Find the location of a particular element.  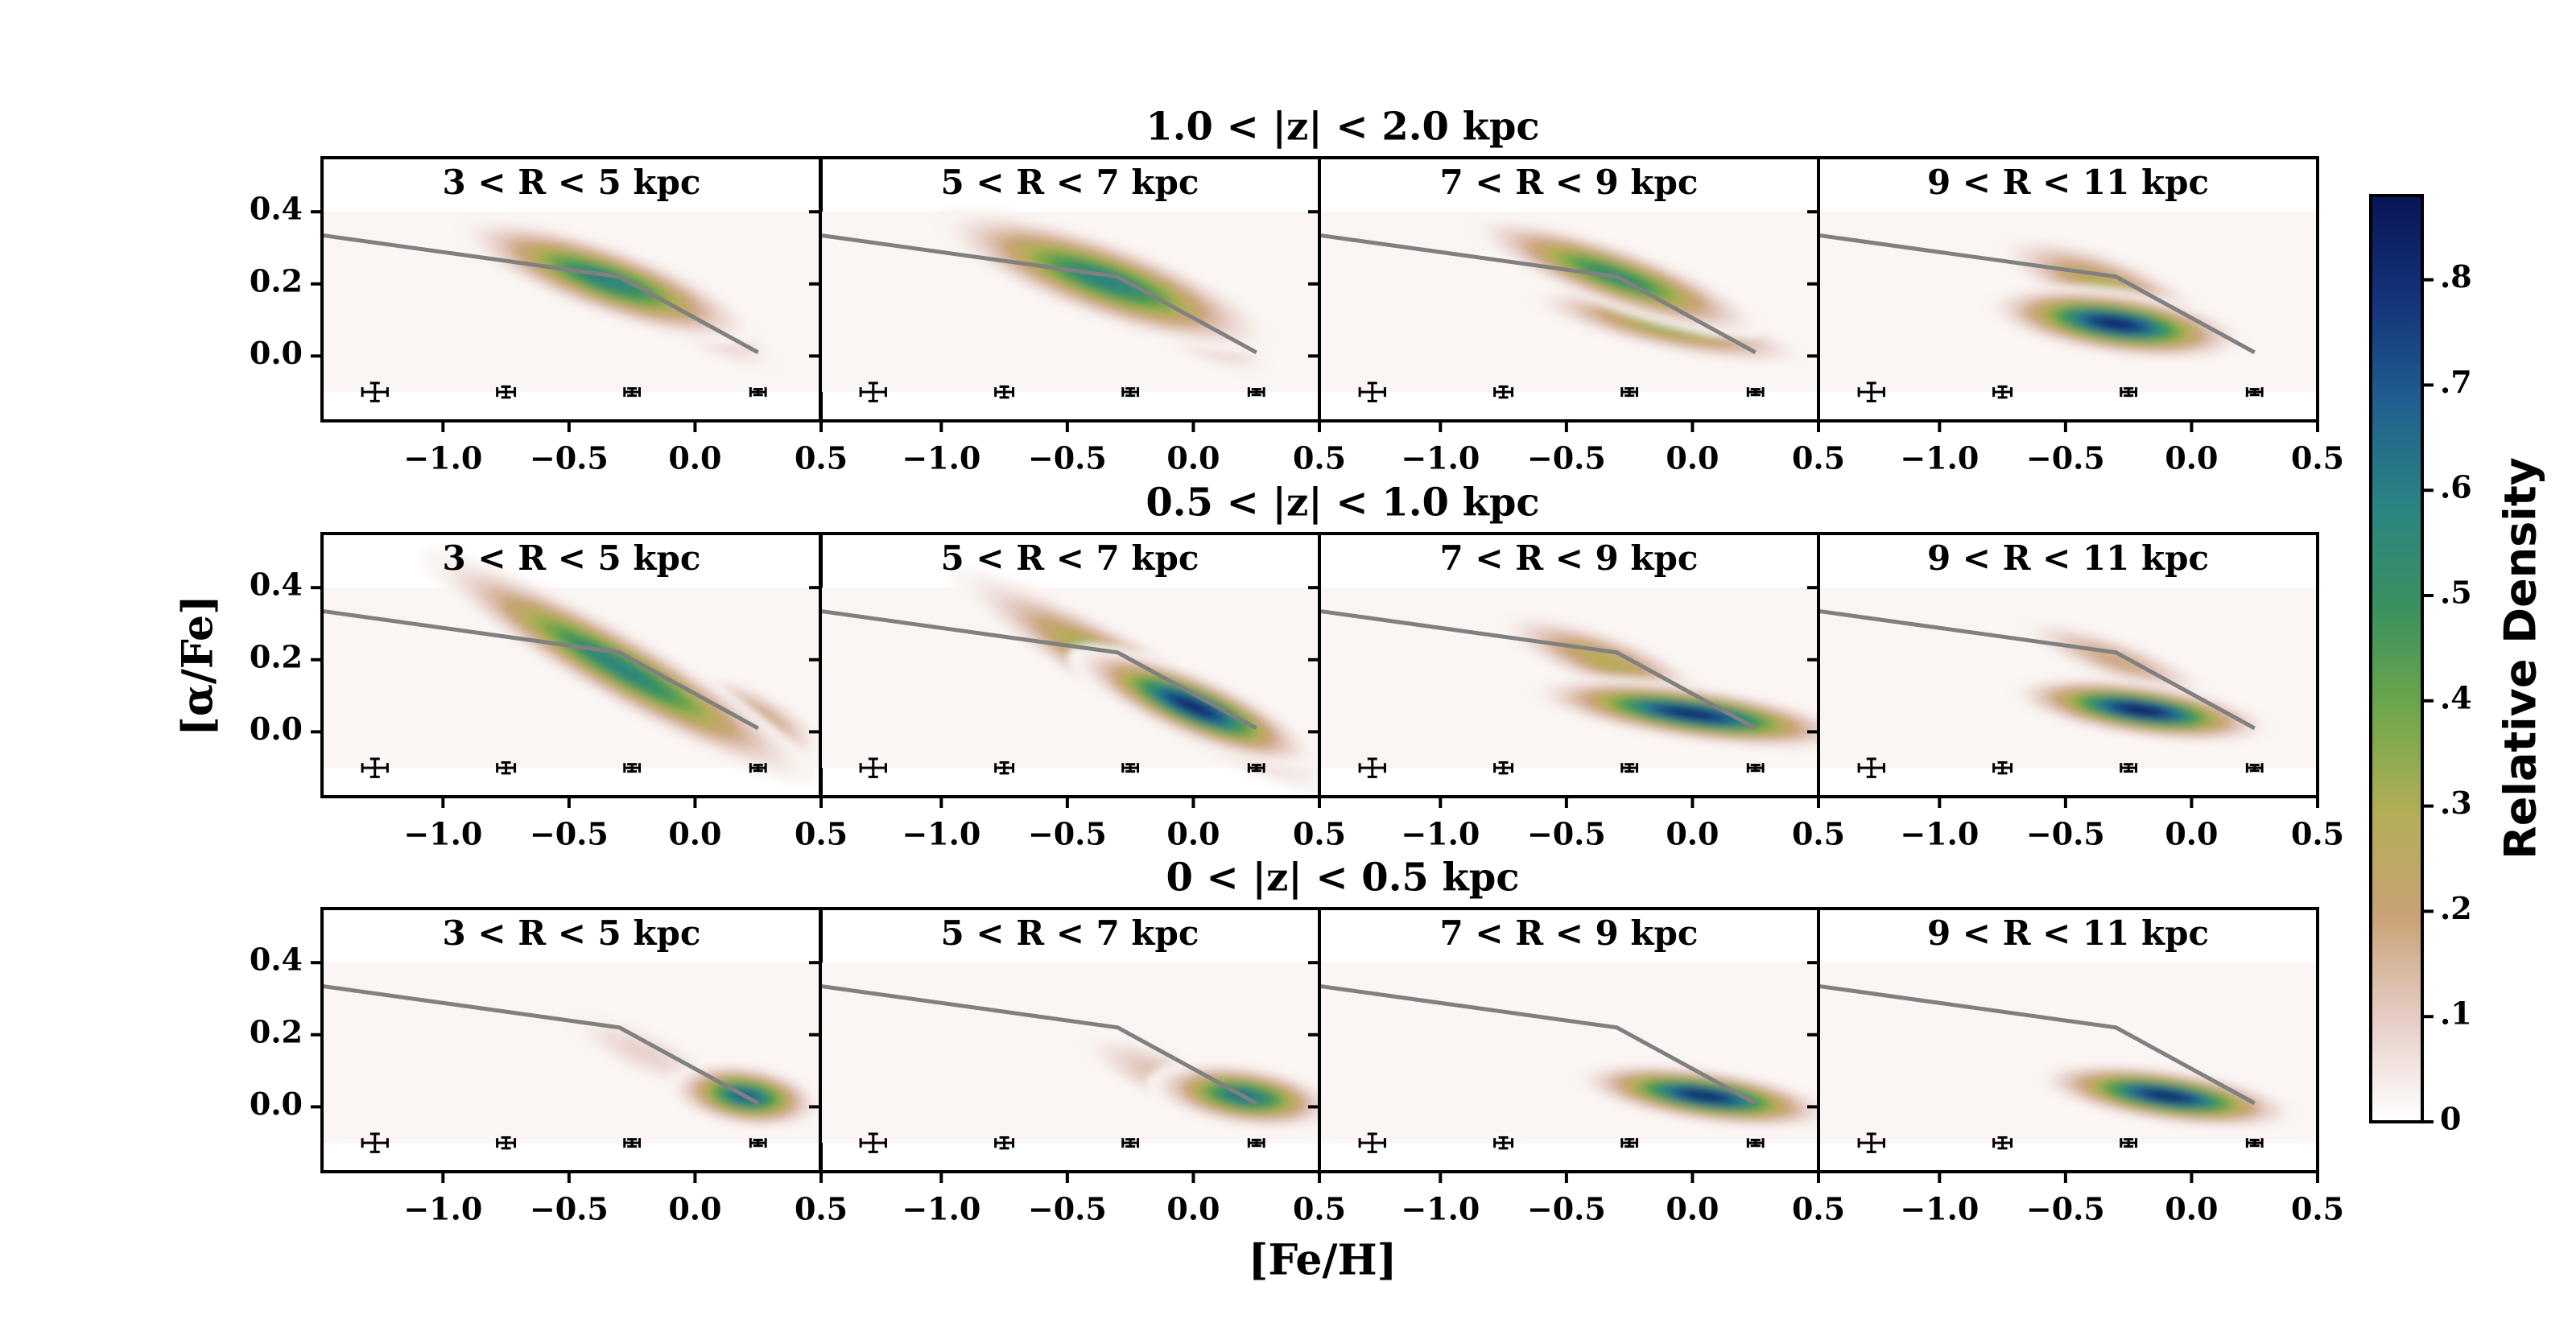

colorbar-tick-label: .7 is located at coordinates (2456, 382).